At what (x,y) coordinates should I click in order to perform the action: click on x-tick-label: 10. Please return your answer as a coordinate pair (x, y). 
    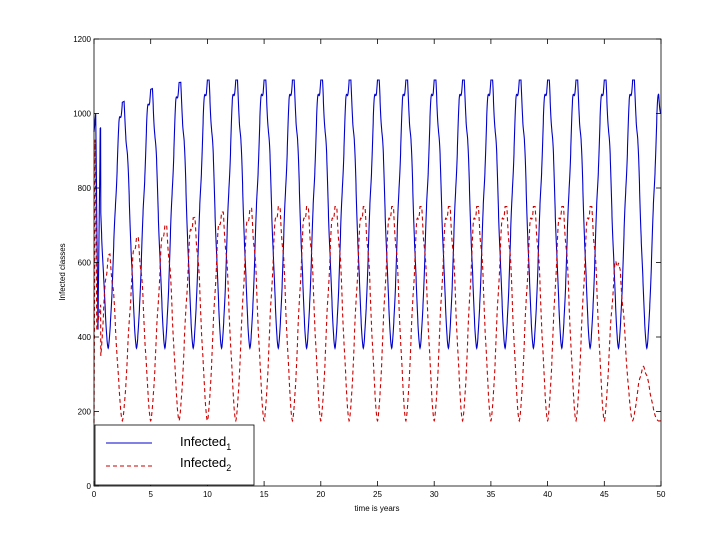
    Looking at the image, I should click on (207, 494).